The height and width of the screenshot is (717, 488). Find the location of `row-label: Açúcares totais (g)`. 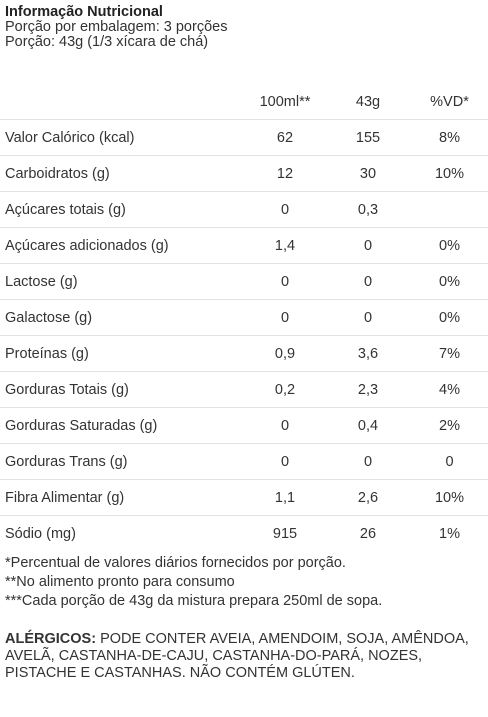

row-label: Açúcares totais (g) is located at coordinates (122, 209).